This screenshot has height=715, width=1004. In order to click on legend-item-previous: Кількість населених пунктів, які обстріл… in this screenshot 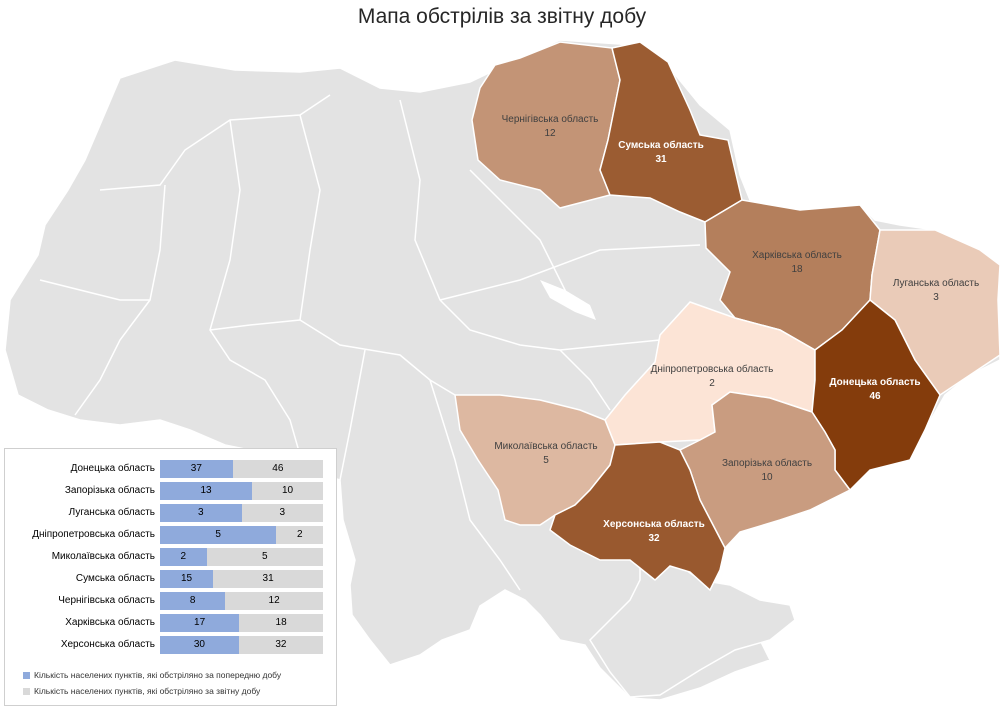, I will do `click(152, 675)`.